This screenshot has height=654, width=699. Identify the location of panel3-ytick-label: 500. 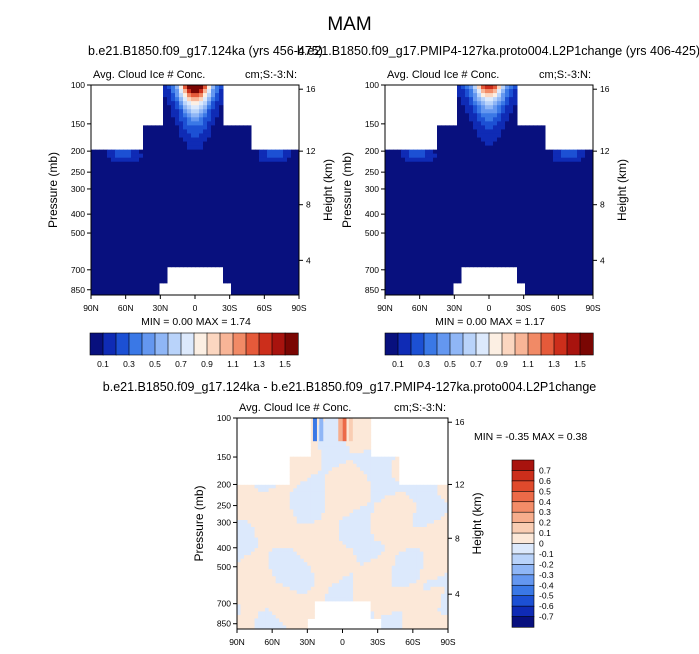
(224, 567).